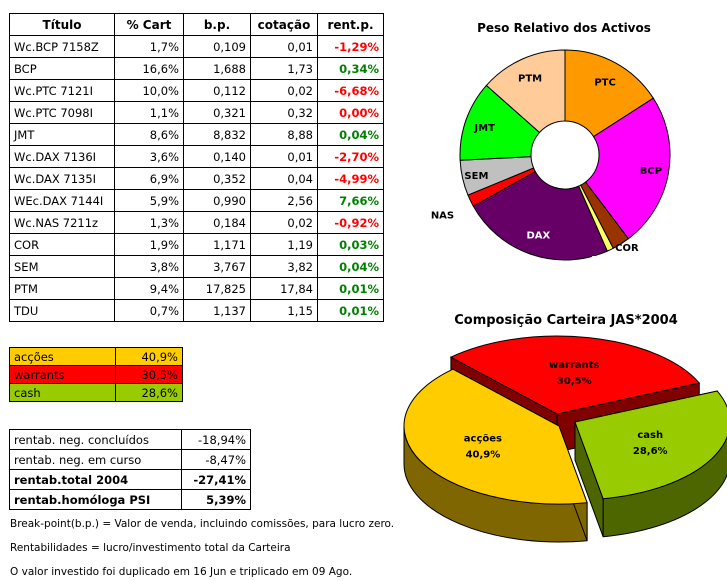  What do you see at coordinates (149, 90) in the screenshot?
I see `position-pct: 10,0%` at bounding box center [149, 90].